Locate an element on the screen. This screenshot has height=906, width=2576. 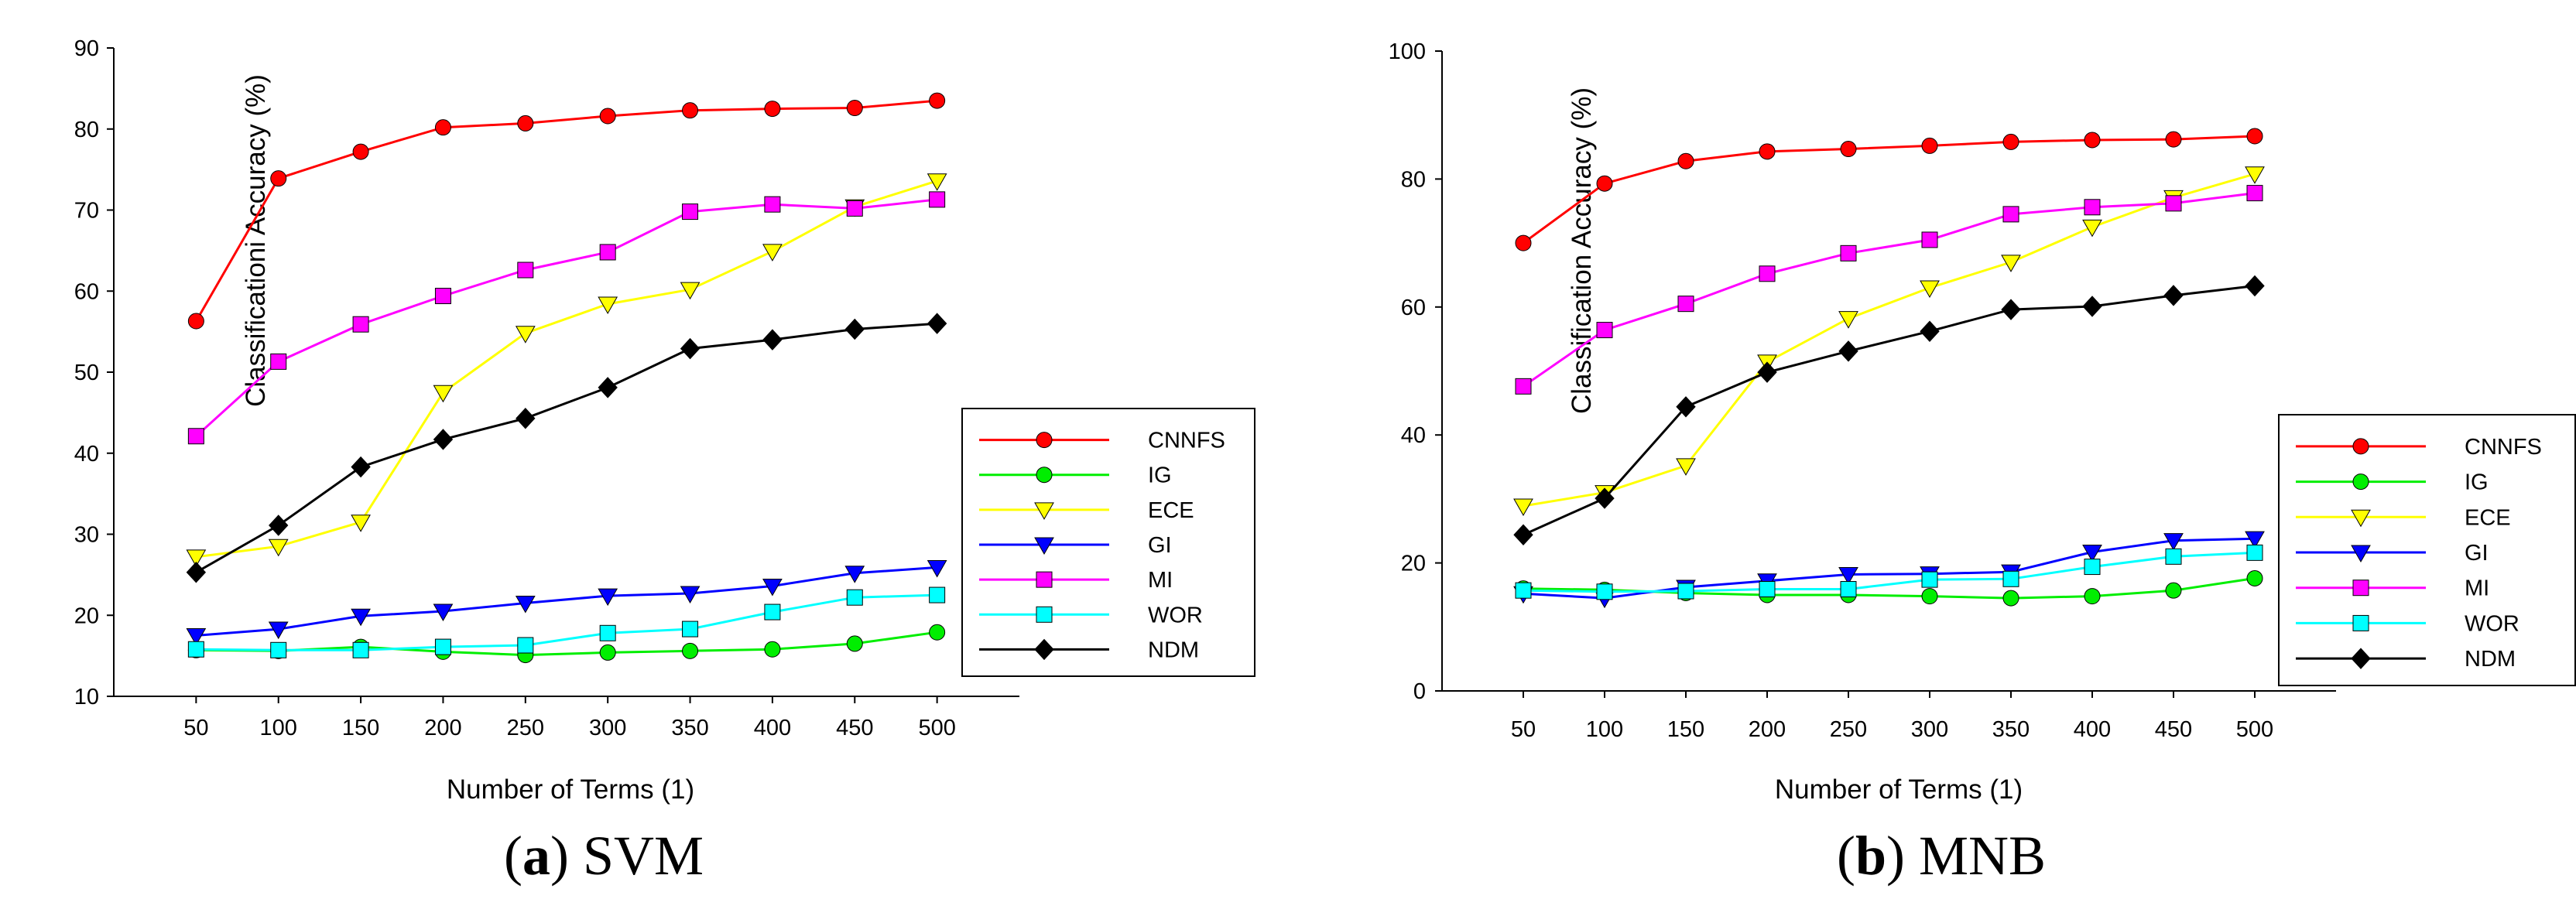
legend-marker-cnnfs is located at coordinates (2360, 446).